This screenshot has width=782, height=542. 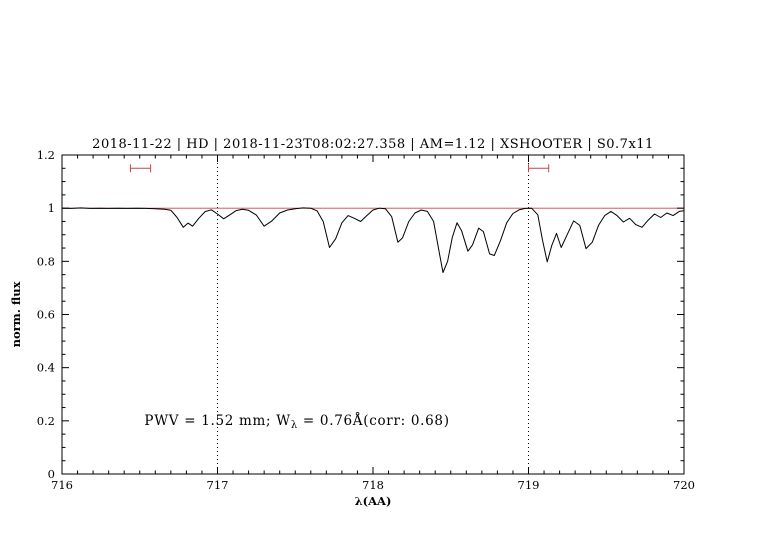 What do you see at coordinates (46, 261) in the screenshot?
I see `y-tick-label: 0.8` at bounding box center [46, 261].